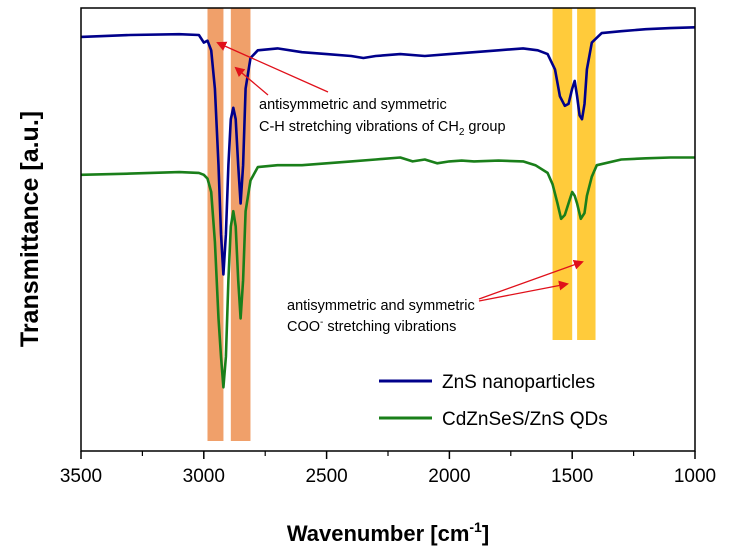  What do you see at coordinates (303, 327) in the screenshot?
I see `annotation-coo-main: COO` at bounding box center [303, 327].